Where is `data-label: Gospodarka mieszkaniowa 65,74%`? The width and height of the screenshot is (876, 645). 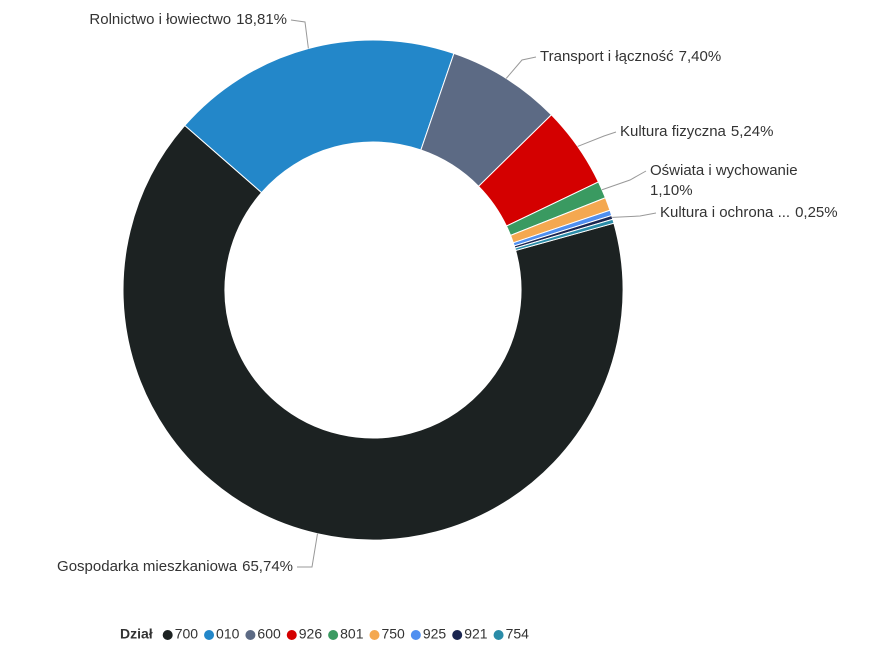
data-label: Gospodarka mieszkaniowa 65,74% is located at coordinates (175, 566).